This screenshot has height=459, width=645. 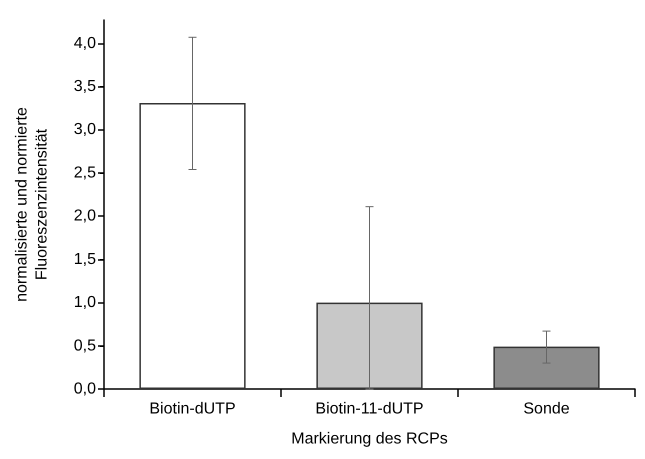 I want to click on y-tick-label: 3,5, so click(x=85, y=87).